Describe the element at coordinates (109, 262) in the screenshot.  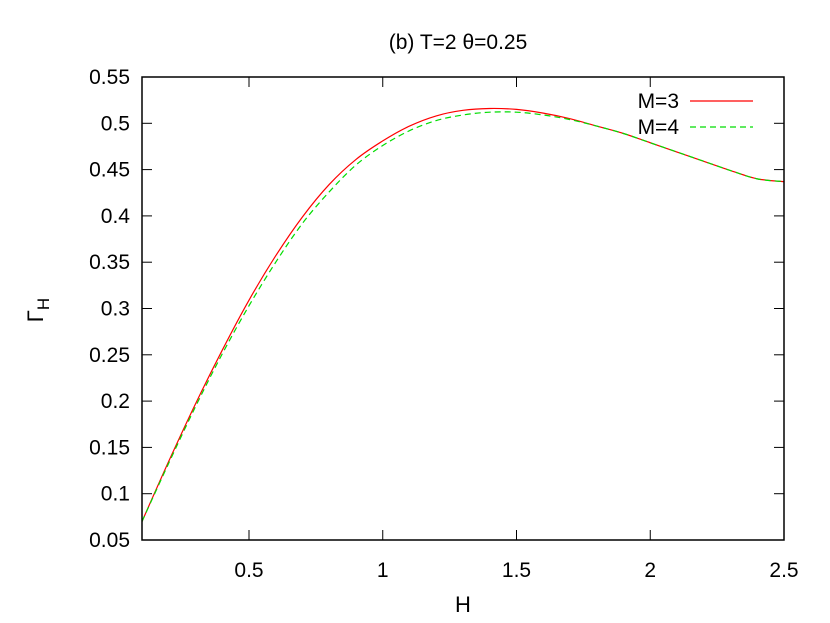
I see `y-tick-label: 0.35` at that location.